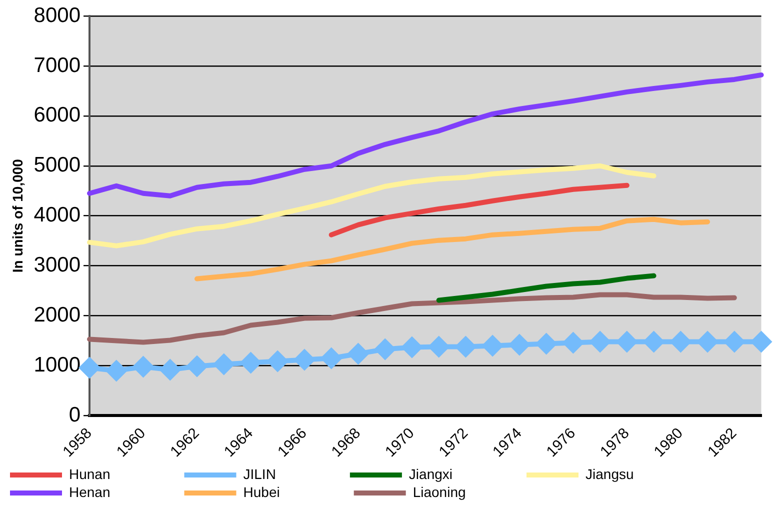  What do you see at coordinates (465, 474) in the screenshot?
I see `legend-label: Jiangxi` at bounding box center [465, 474].